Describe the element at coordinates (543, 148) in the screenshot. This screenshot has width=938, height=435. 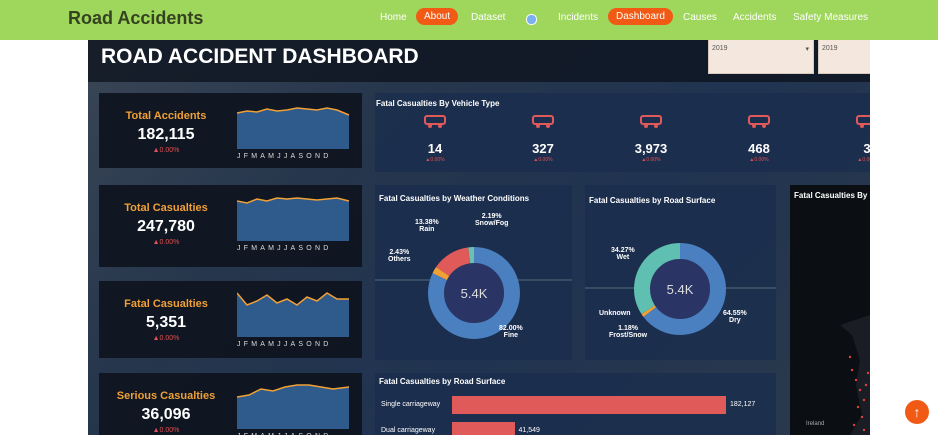
I see `vehicle-value: 327` at that location.